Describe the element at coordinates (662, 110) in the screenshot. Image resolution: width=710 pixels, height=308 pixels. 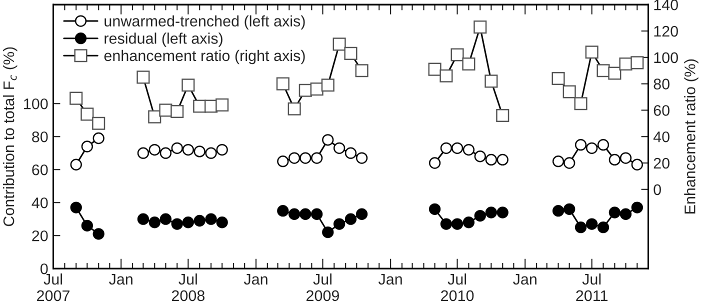
I see `y2-tick-label: 60` at that location.